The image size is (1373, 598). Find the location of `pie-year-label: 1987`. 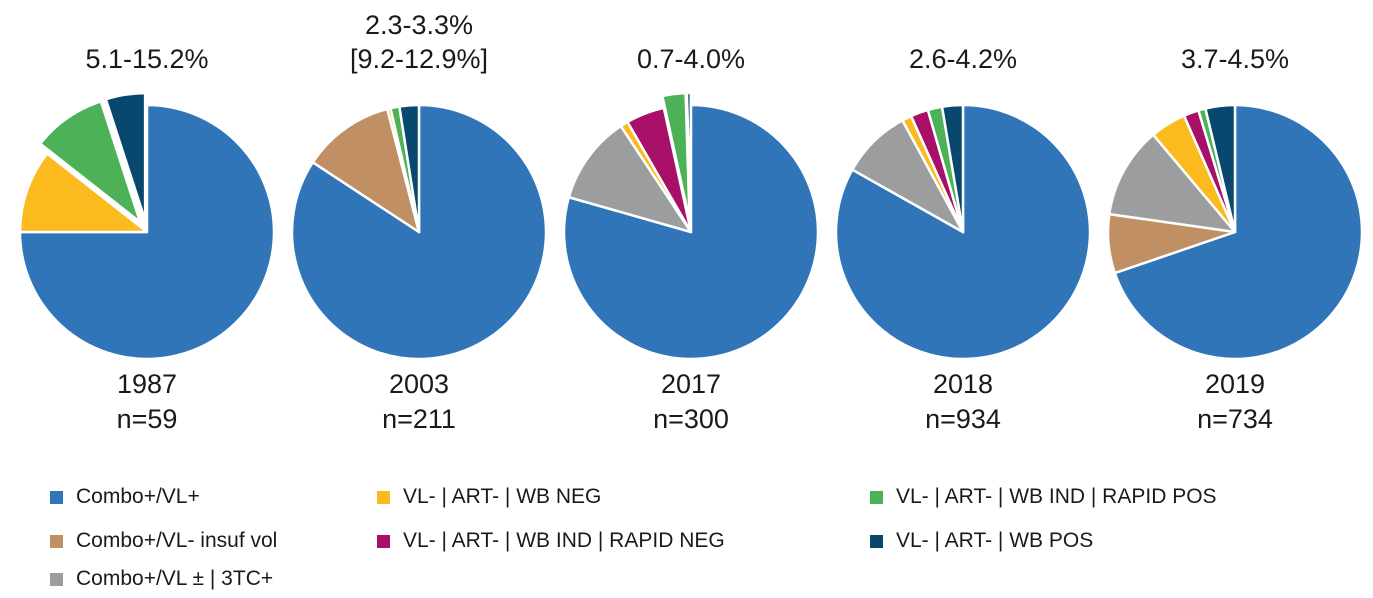

pie-year-label: 1987 is located at coordinates (147, 384).